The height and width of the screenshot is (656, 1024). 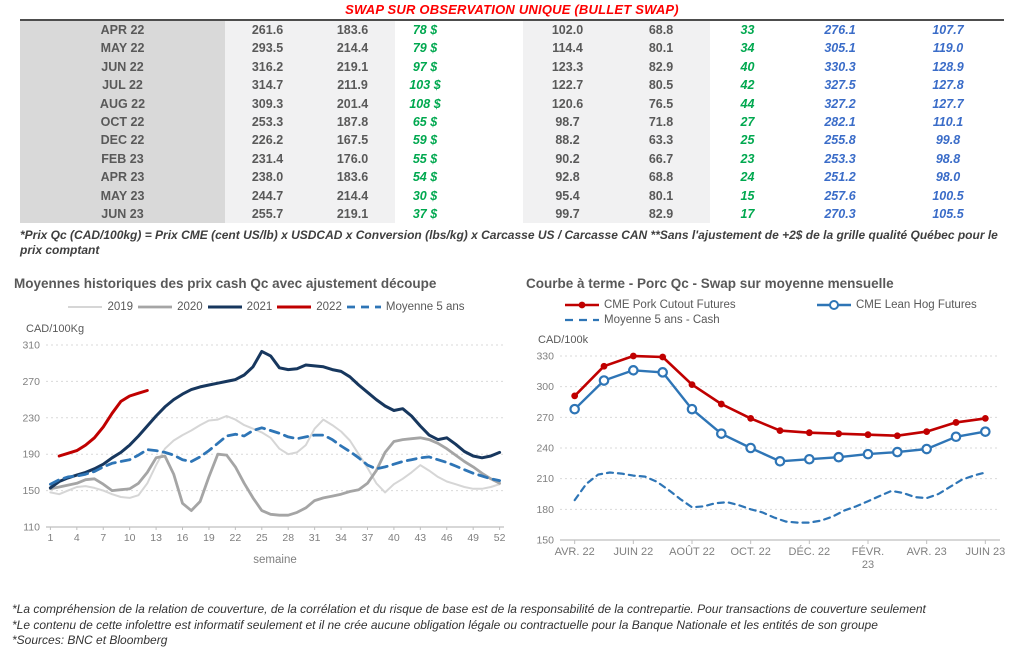 What do you see at coordinates (31, 419) in the screenshot?
I see `svg-text: 230` at bounding box center [31, 419].